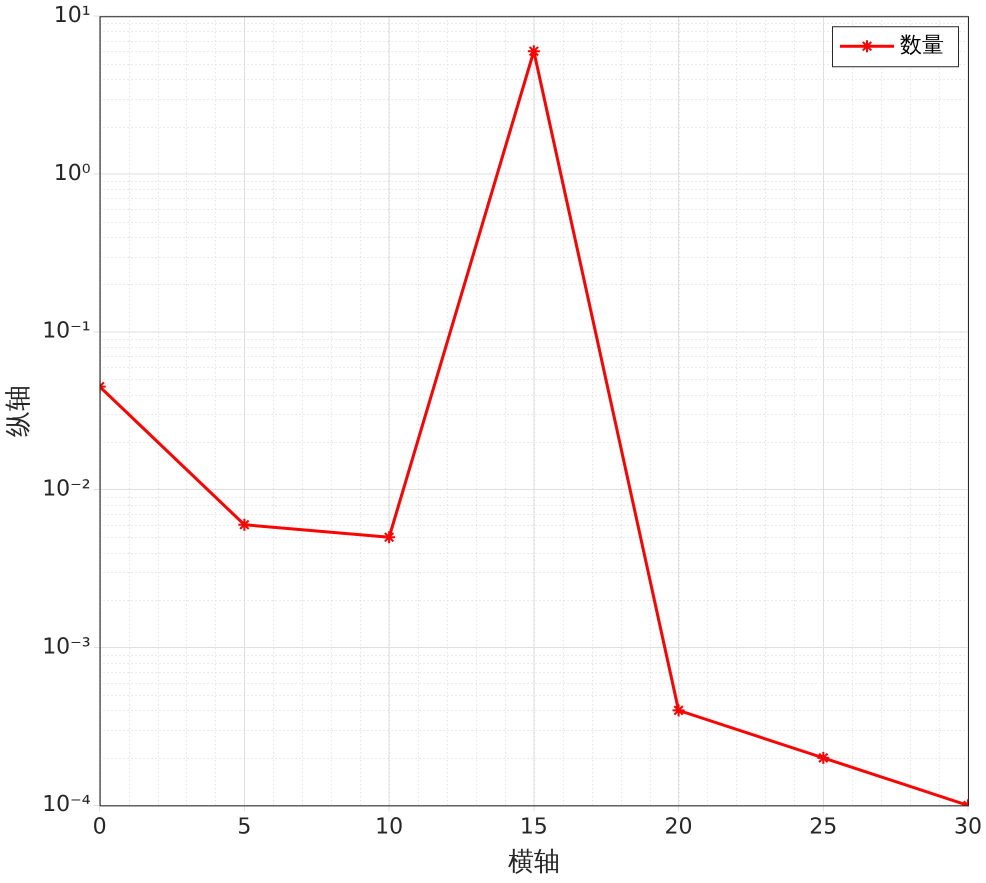  Describe the element at coordinates (678, 827) in the screenshot. I see `x-tick-label: 20` at that location.